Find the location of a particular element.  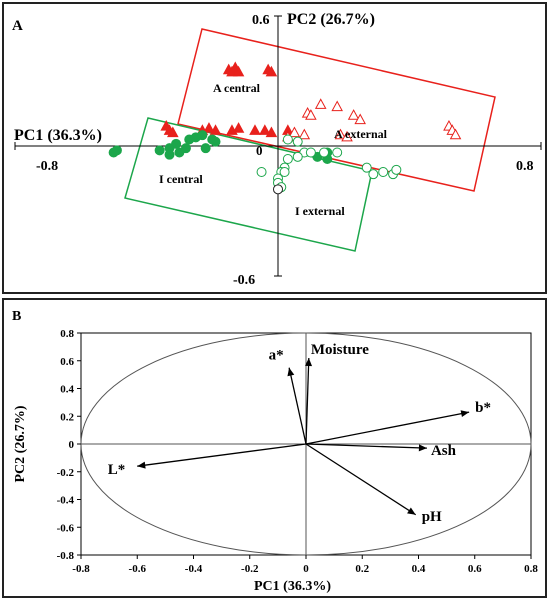

panel-a-xtick-min: -0.8 is located at coordinates (47, 166).